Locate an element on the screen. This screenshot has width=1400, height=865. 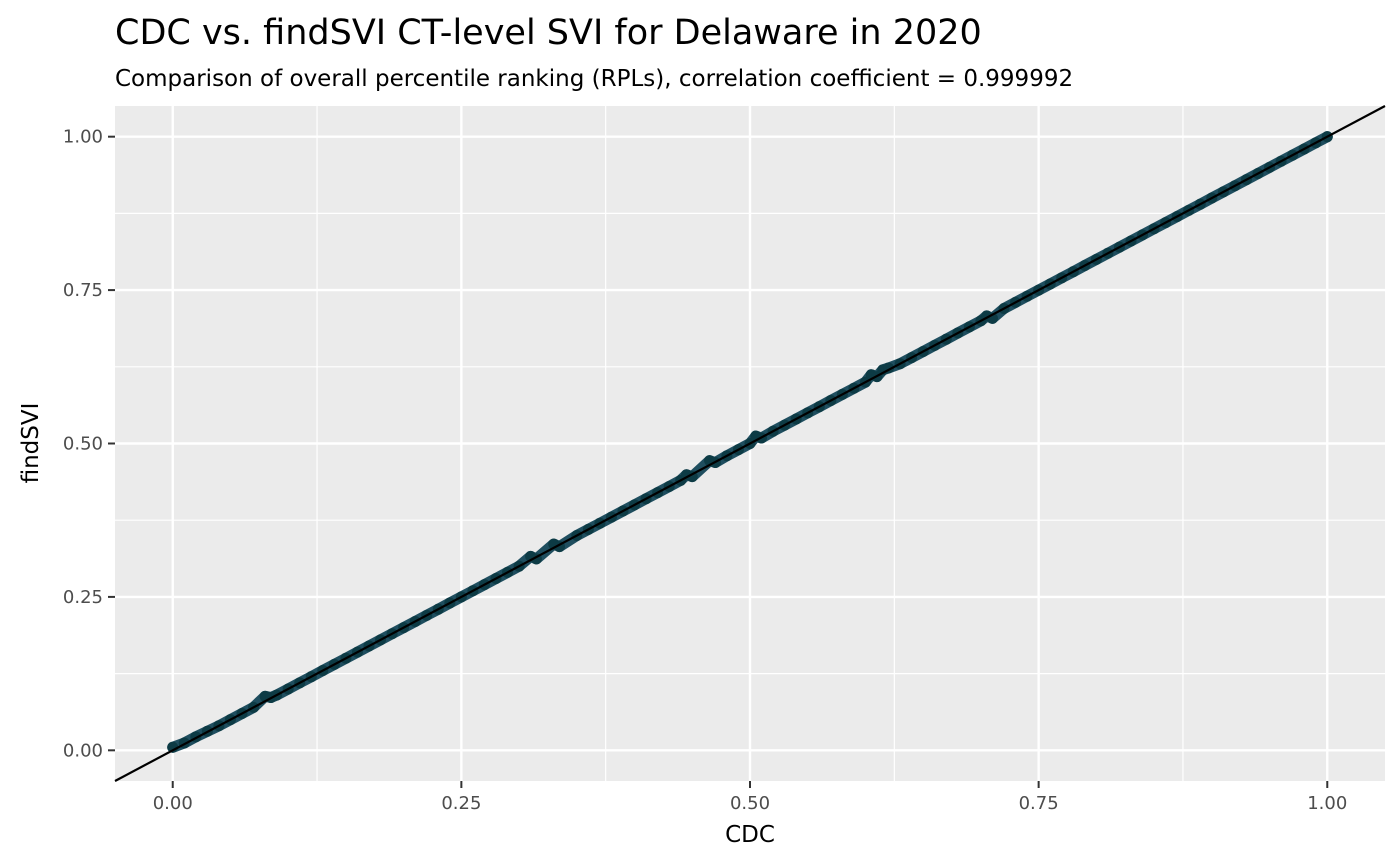
x-tick-label: 0.25 is located at coordinates (461, 803).